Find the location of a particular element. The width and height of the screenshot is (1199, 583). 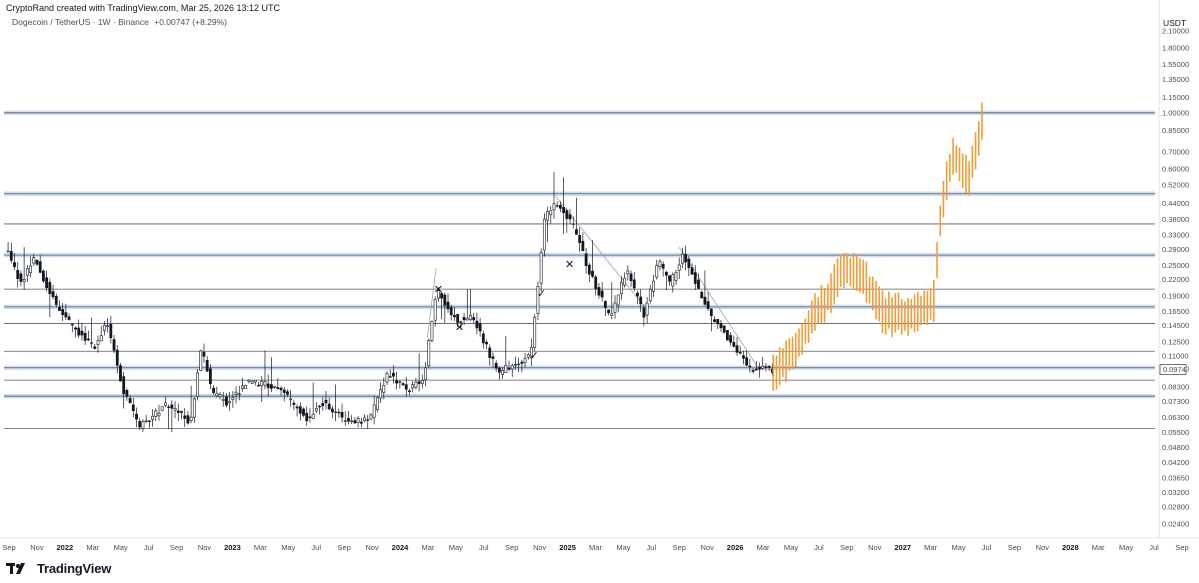

y-tick-label: 0.04800 is located at coordinates (1175, 447).